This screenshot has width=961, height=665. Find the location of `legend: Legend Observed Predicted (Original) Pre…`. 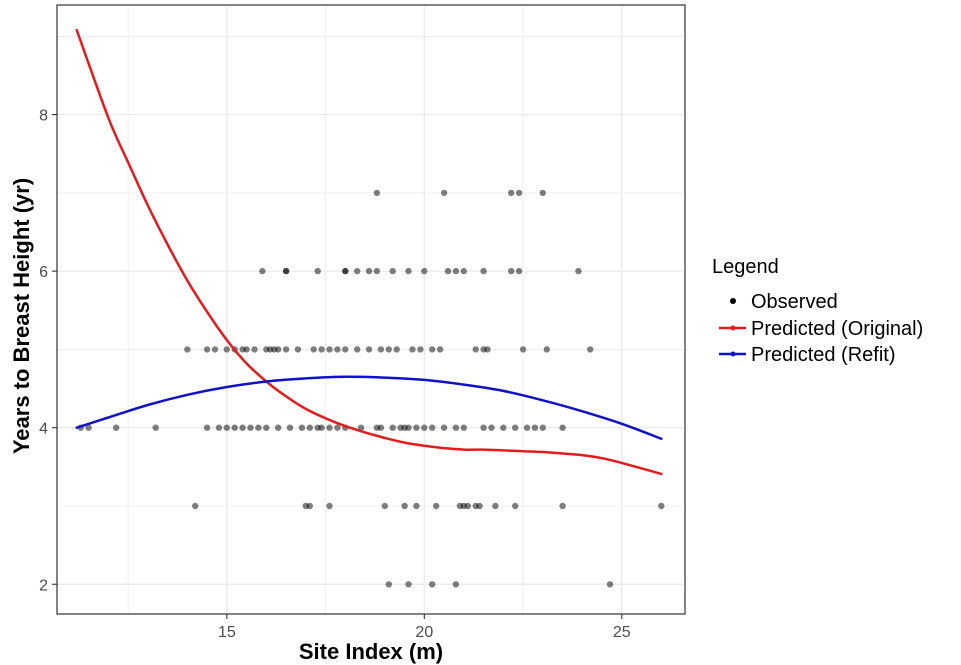

legend: Legend Observed Predicted (Original) Pre… is located at coordinates (817, 311).